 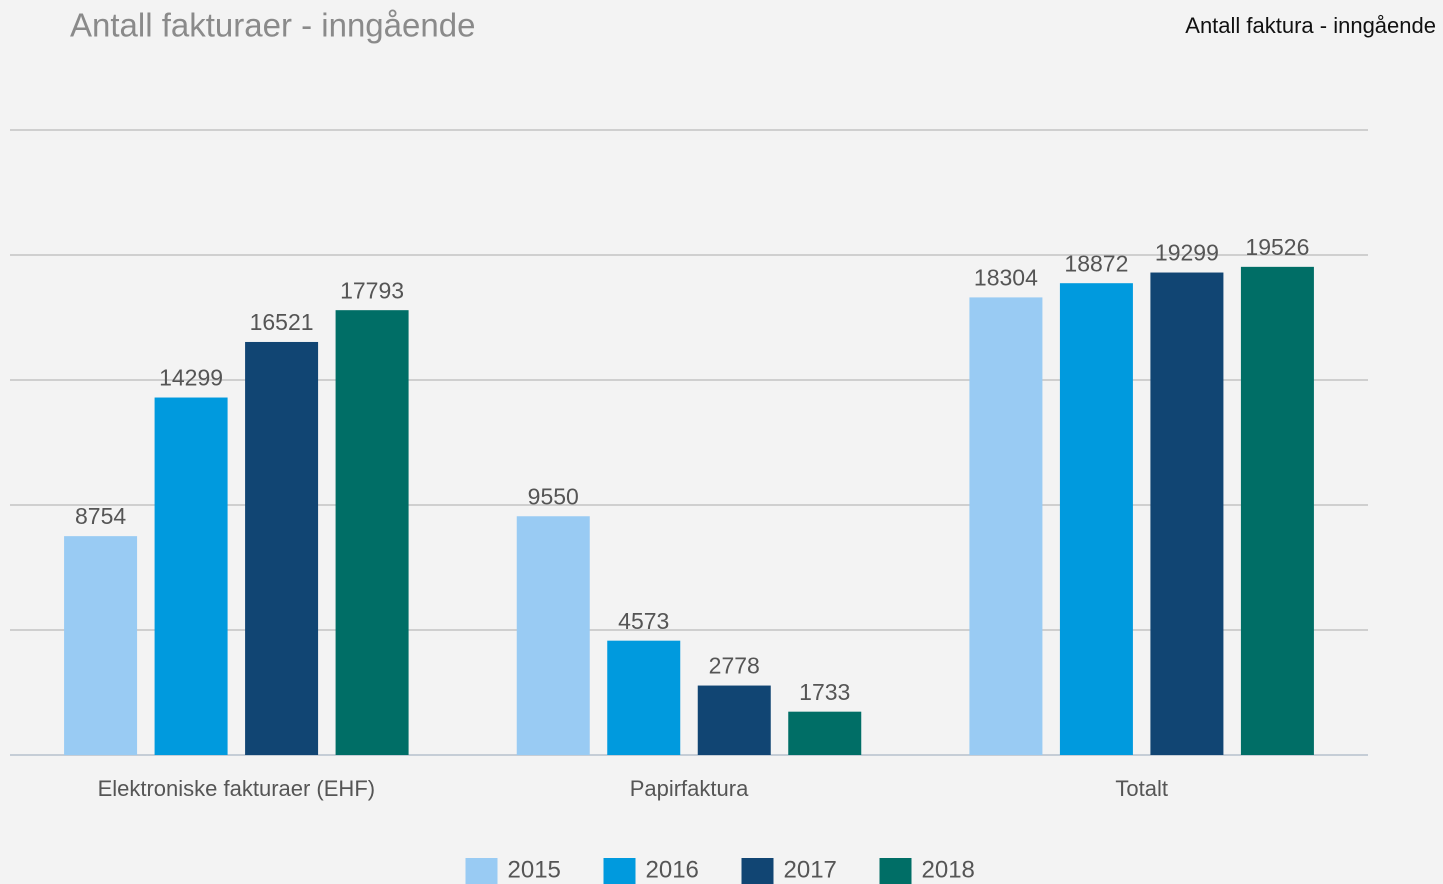 I want to click on data-label: 19526, so click(x=1277, y=247).